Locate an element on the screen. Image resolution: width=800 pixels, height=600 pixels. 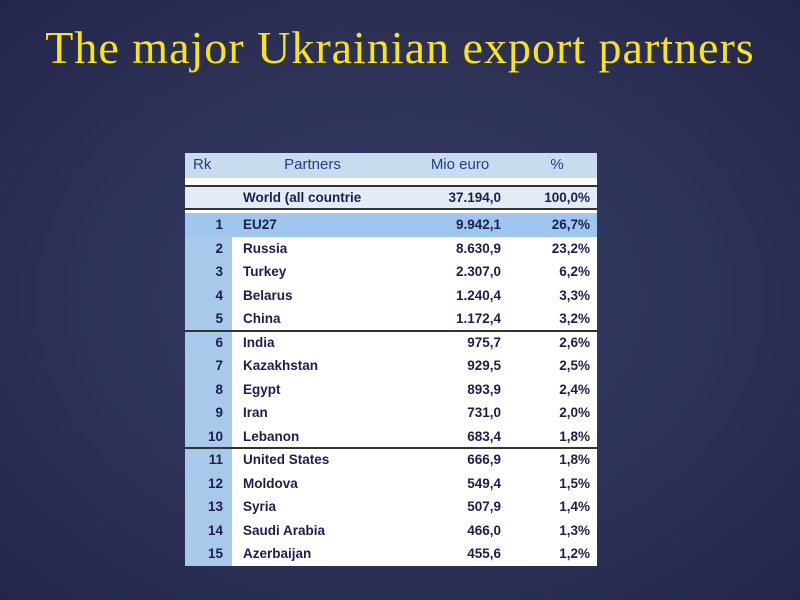
row-cell: Saudi Arabia is located at coordinates (284, 530).